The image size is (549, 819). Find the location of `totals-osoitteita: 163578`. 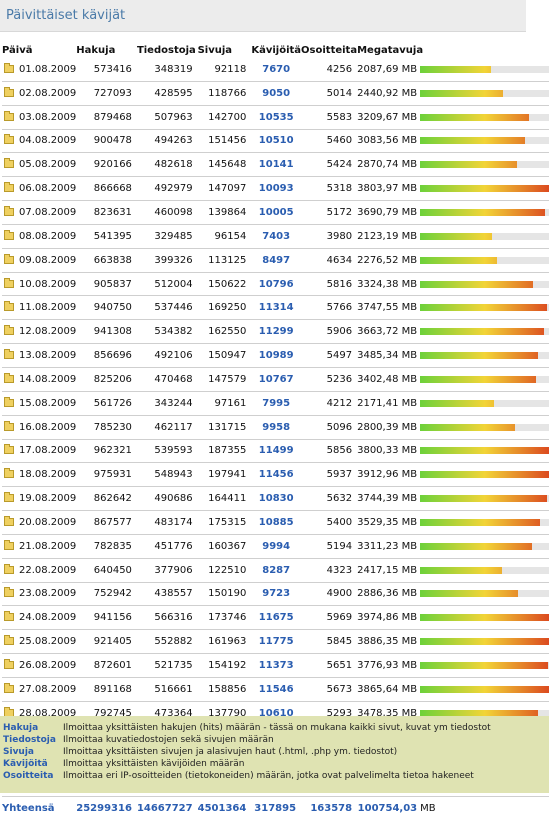

totals-osoitteita: 163578 is located at coordinates (331, 808).